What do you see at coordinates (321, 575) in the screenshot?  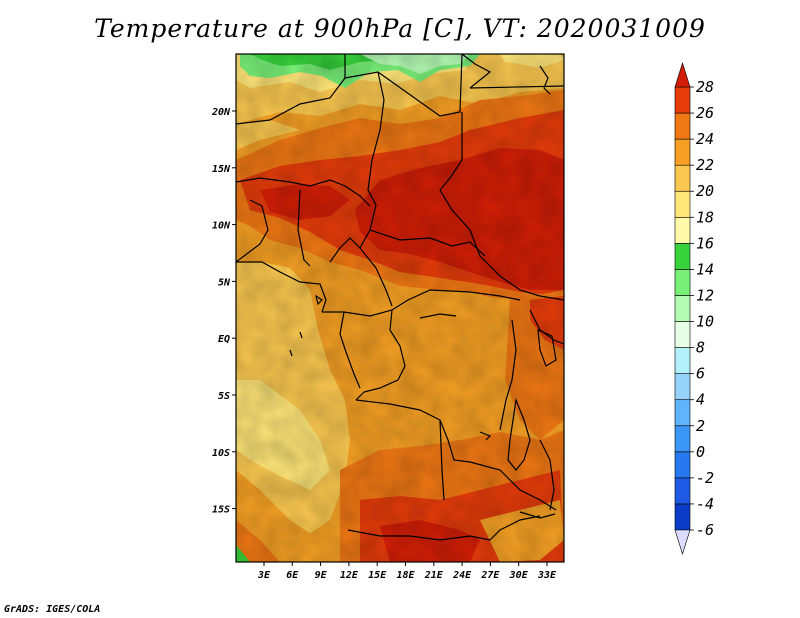 I see `lon-tick-label: 9E` at bounding box center [321, 575].